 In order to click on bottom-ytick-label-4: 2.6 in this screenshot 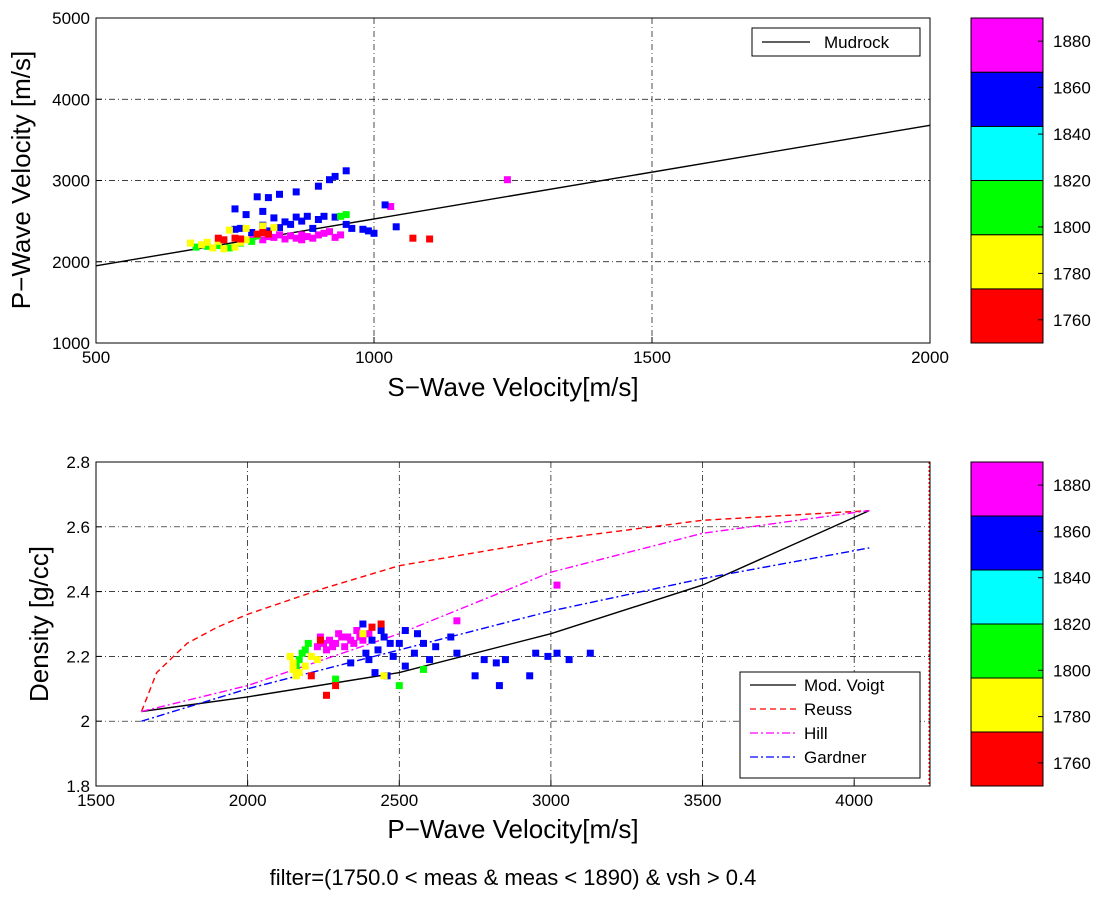, I will do `click(78, 527)`.